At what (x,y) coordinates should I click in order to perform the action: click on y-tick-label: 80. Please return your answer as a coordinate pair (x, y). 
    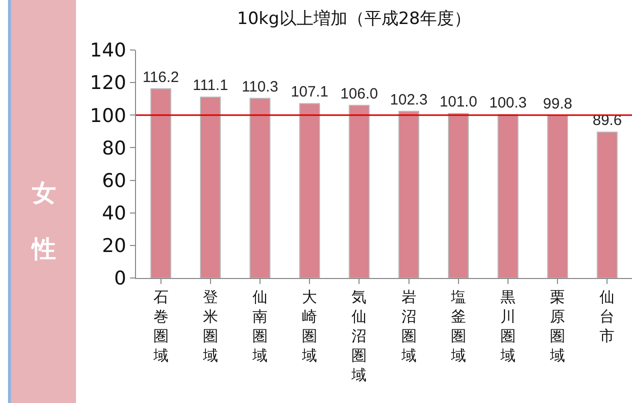
    Looking at the image, I should click on (114, 148).